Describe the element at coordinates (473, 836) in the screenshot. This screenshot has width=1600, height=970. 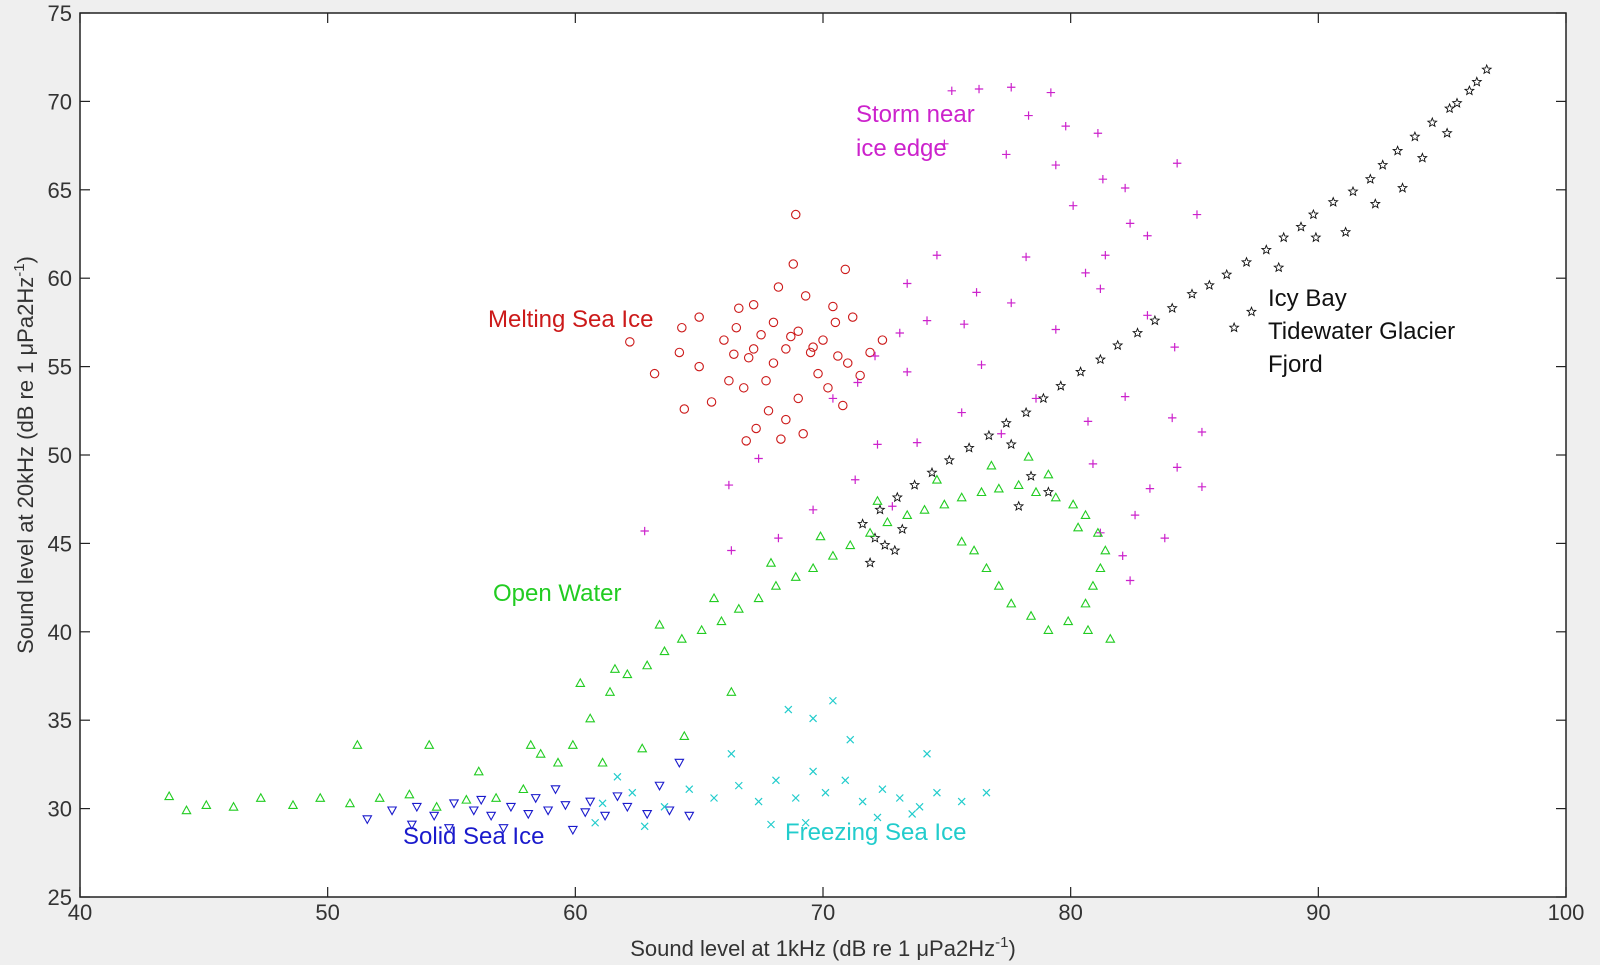
I see `annotation-line: Solid Sea Ice` at that location.